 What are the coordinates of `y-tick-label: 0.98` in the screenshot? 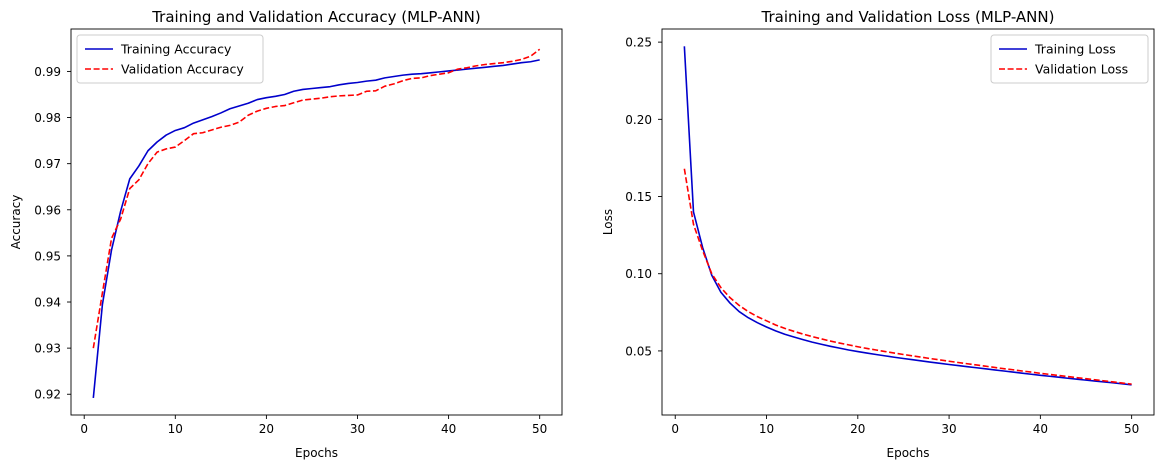 It's located at (47, 118).